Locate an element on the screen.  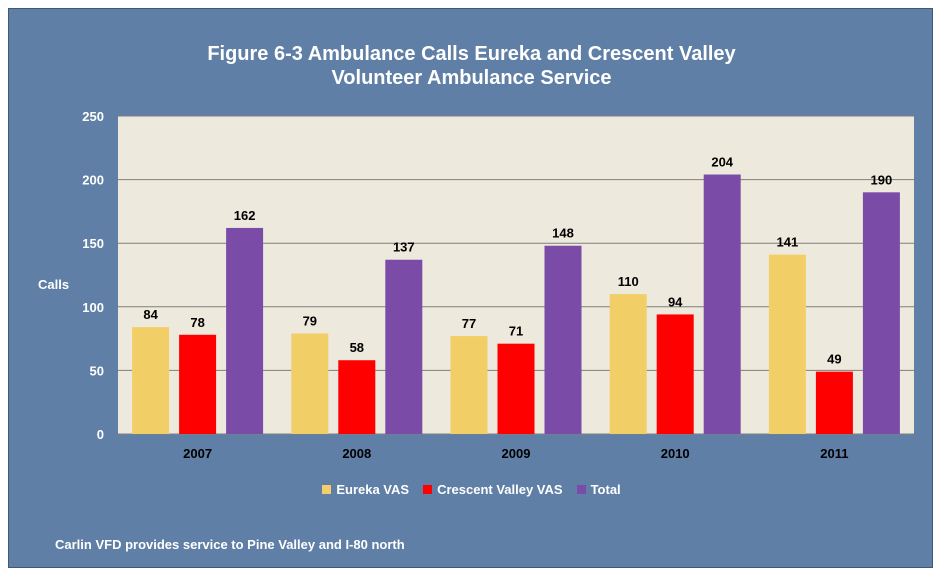
x-tick-label: 2011 is located at coordinates (834, 453).